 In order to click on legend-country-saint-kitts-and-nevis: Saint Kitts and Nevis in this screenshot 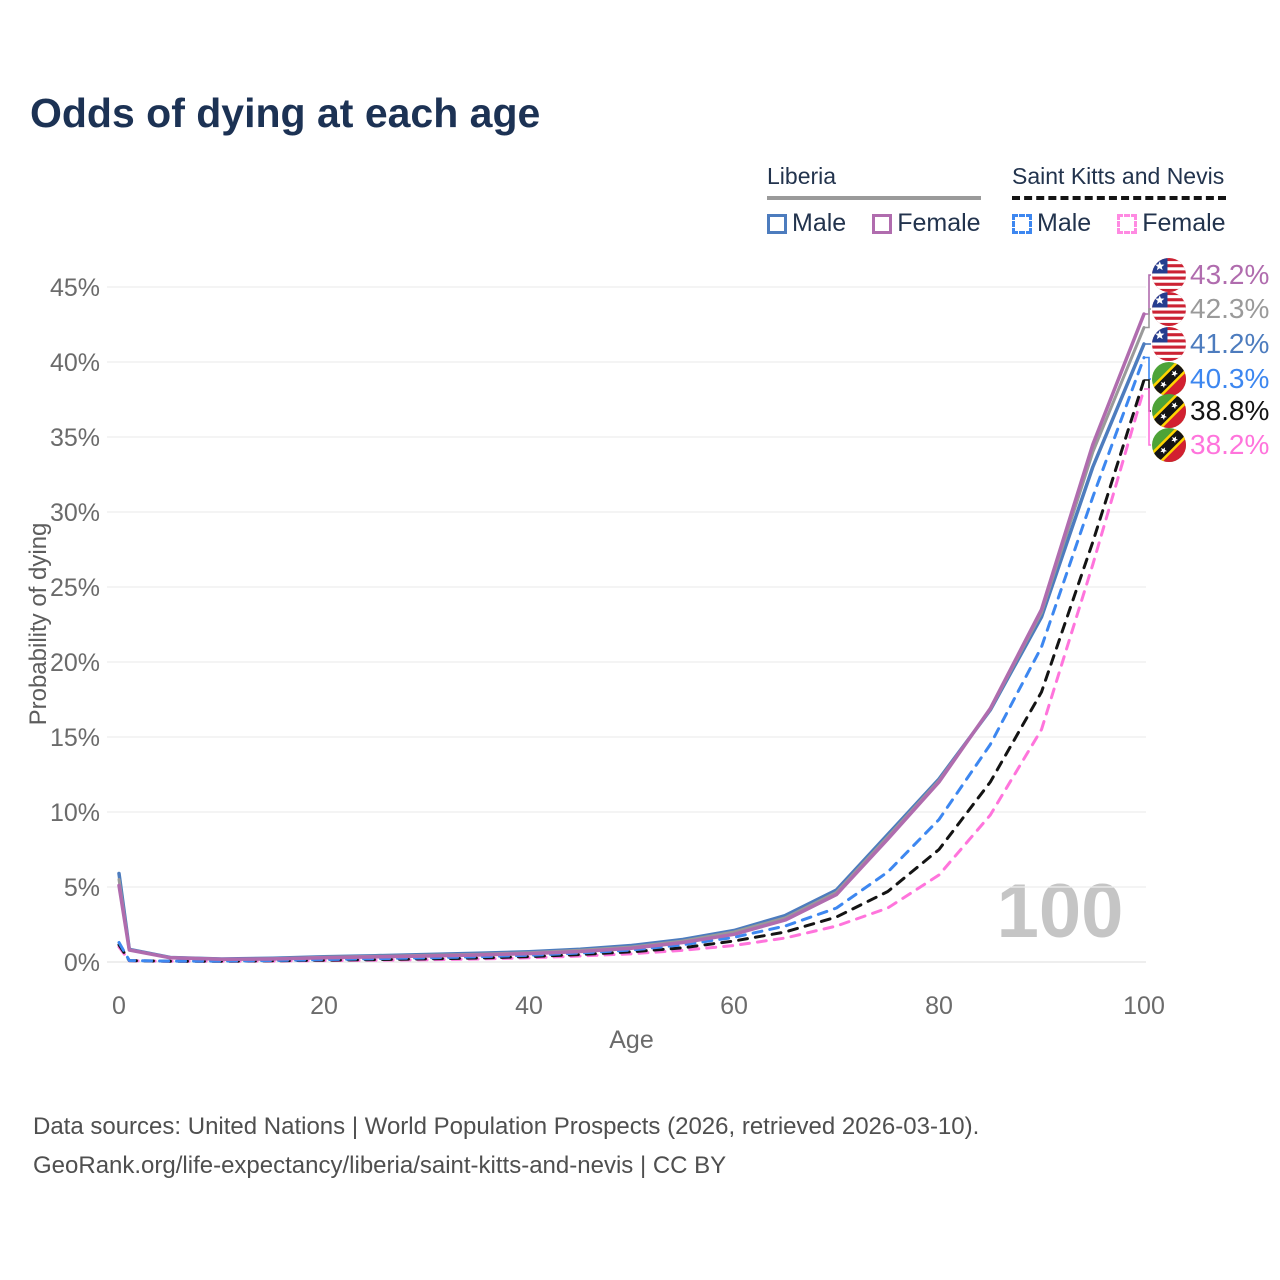, I will do `click(1118, 176)`.